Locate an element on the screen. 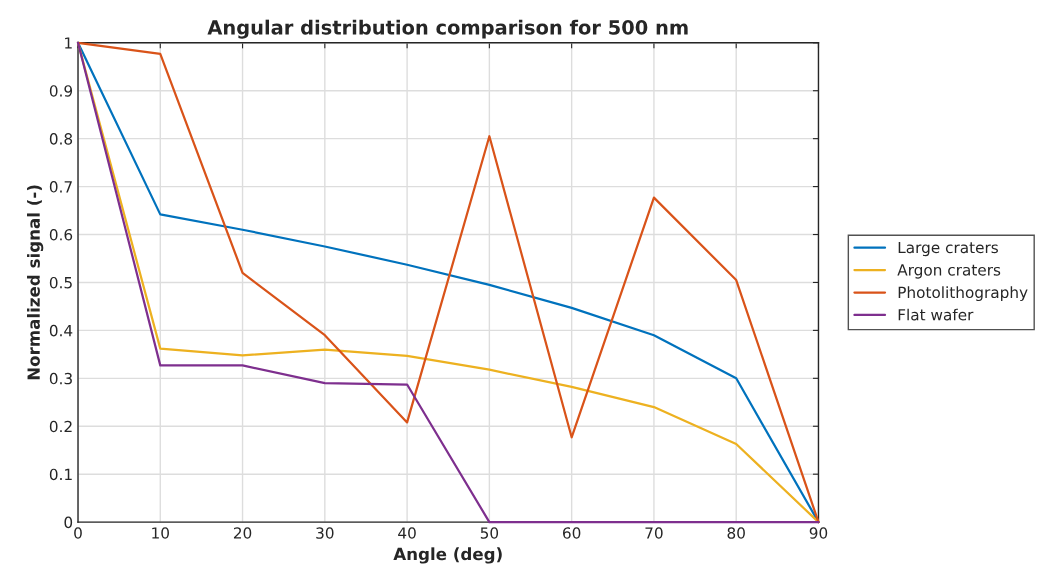 The width and height of the screenshot is (1040, 586). x-tick-label: 60 is located at coordinates (572, 533).